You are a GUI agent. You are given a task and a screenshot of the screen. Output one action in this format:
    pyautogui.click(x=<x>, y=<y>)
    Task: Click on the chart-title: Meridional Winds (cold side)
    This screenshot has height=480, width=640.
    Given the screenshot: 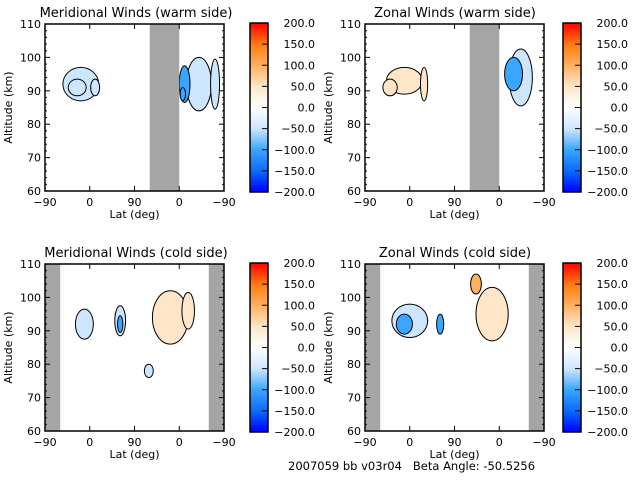 What is the action you would take?
    pyautogui.click(x=135, y=253)
    